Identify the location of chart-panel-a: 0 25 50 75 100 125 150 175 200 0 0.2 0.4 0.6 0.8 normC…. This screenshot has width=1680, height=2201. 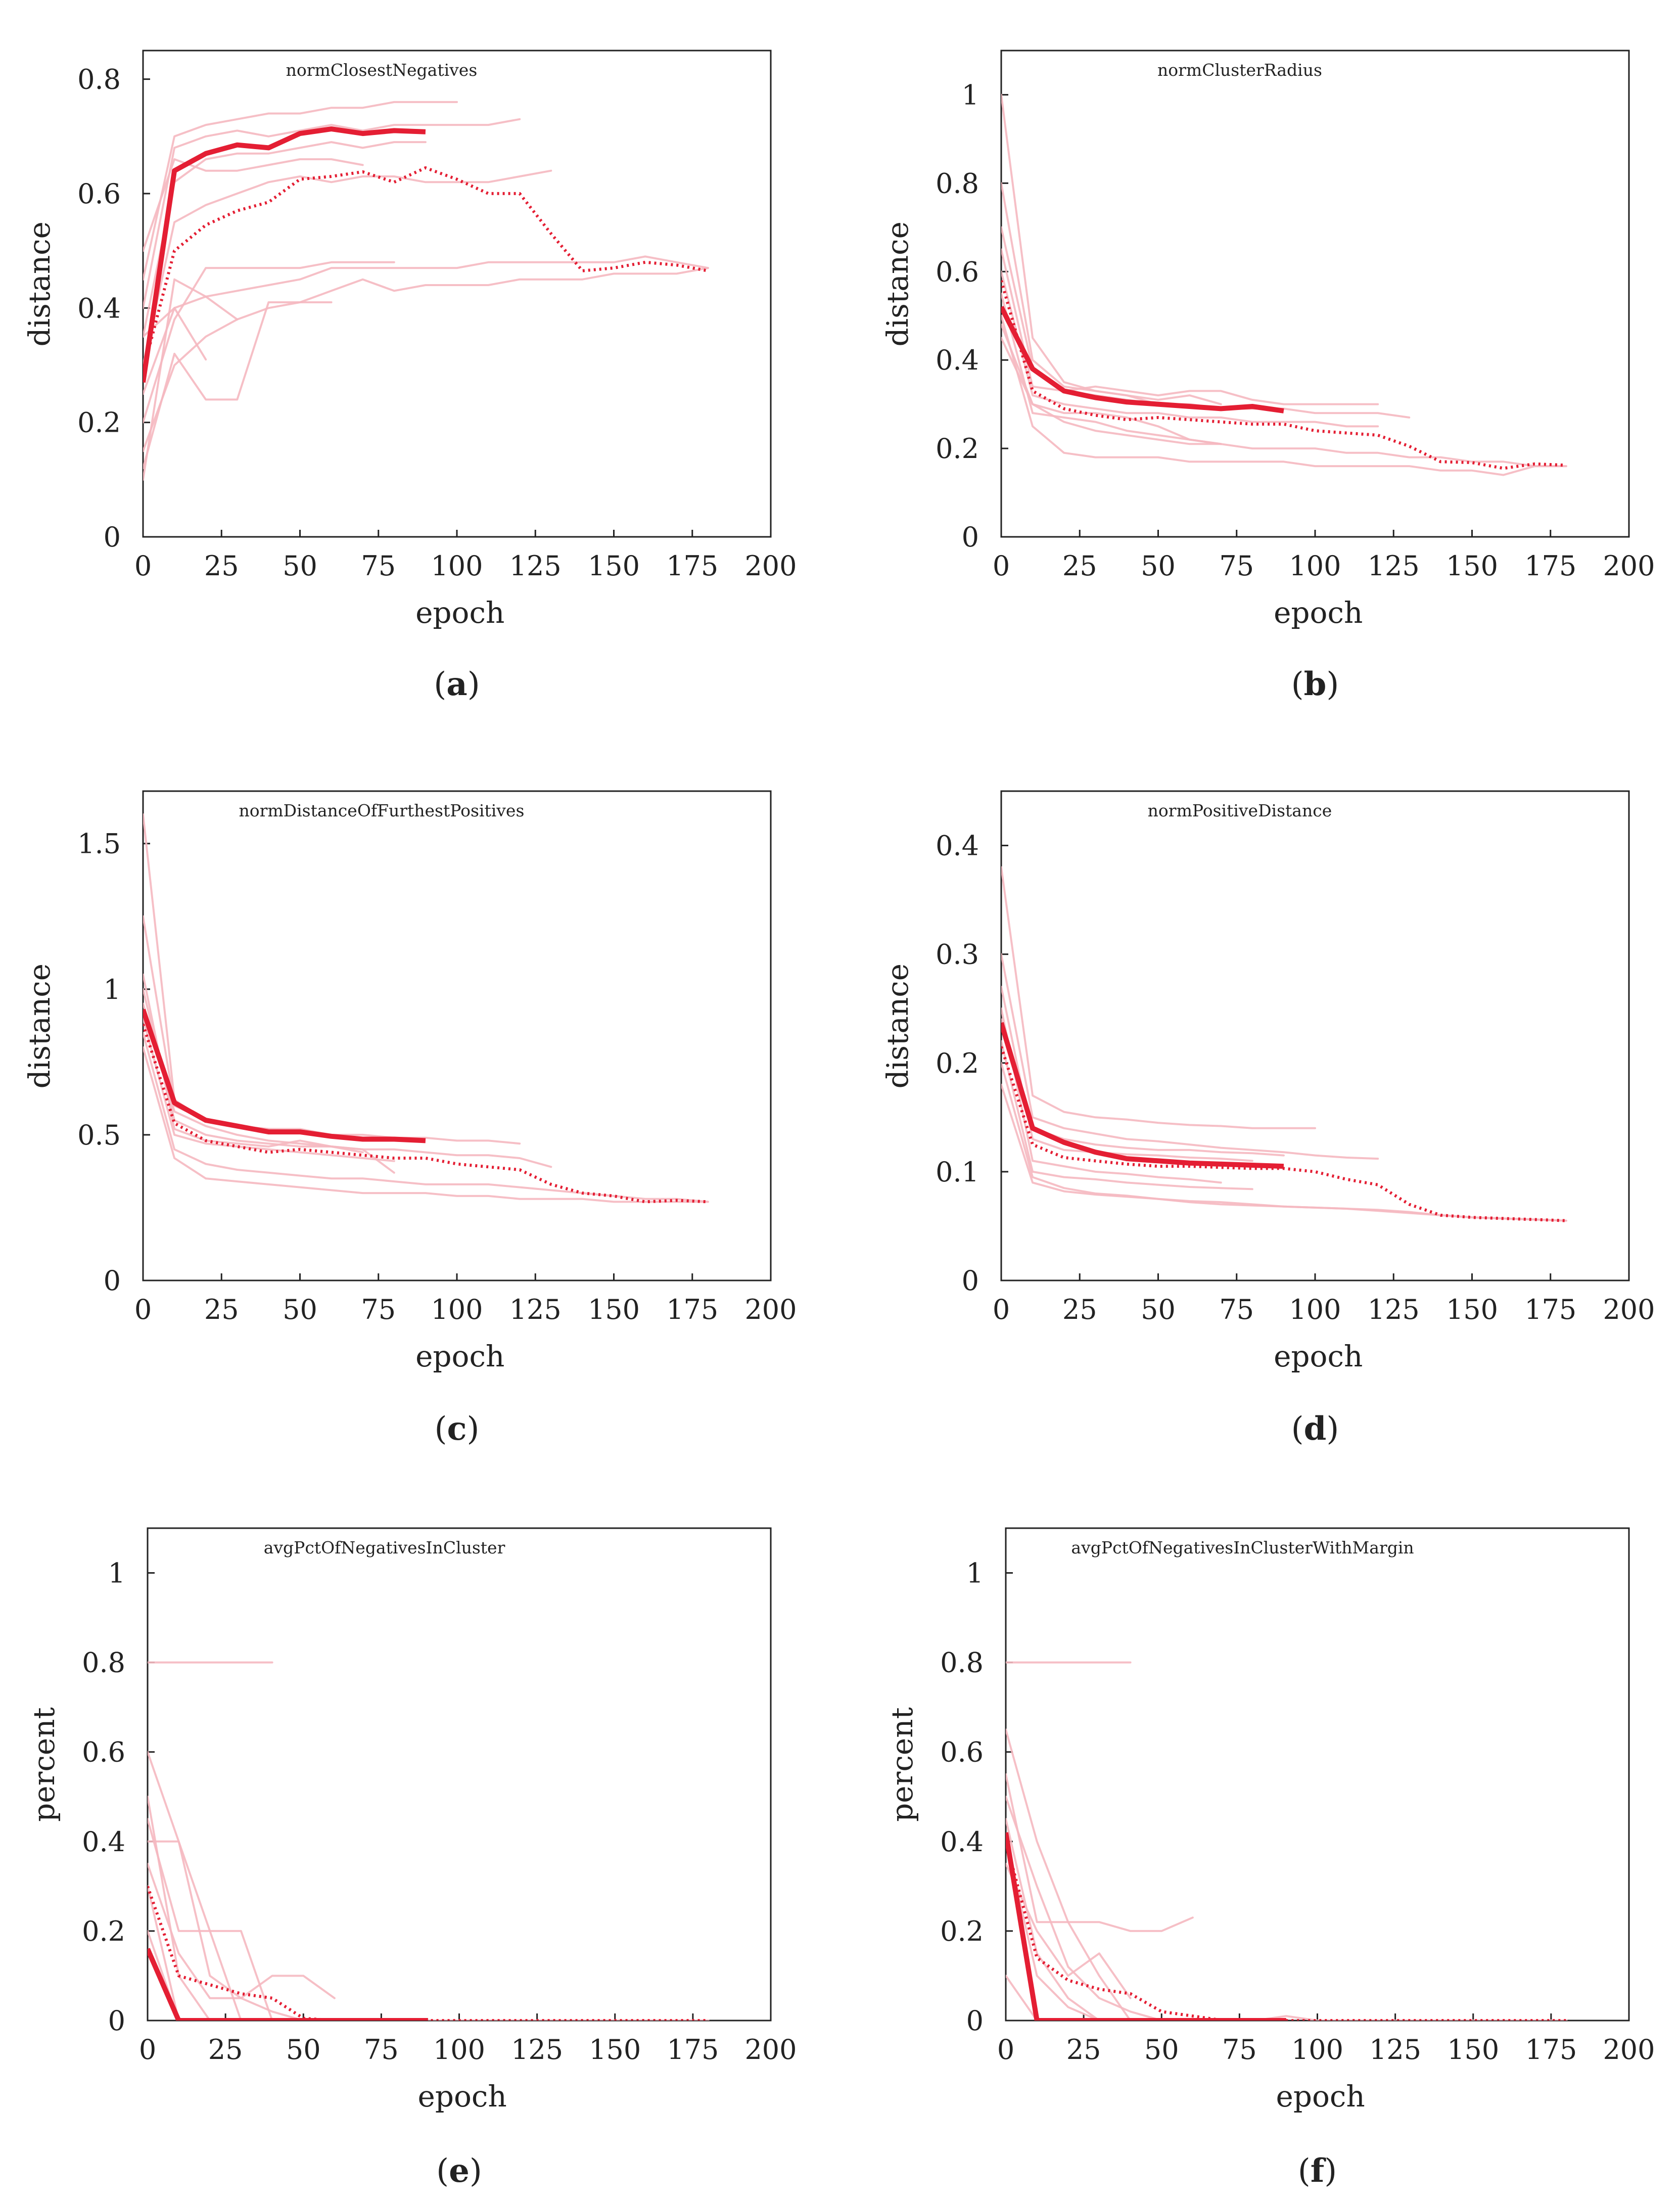
(409, 376).